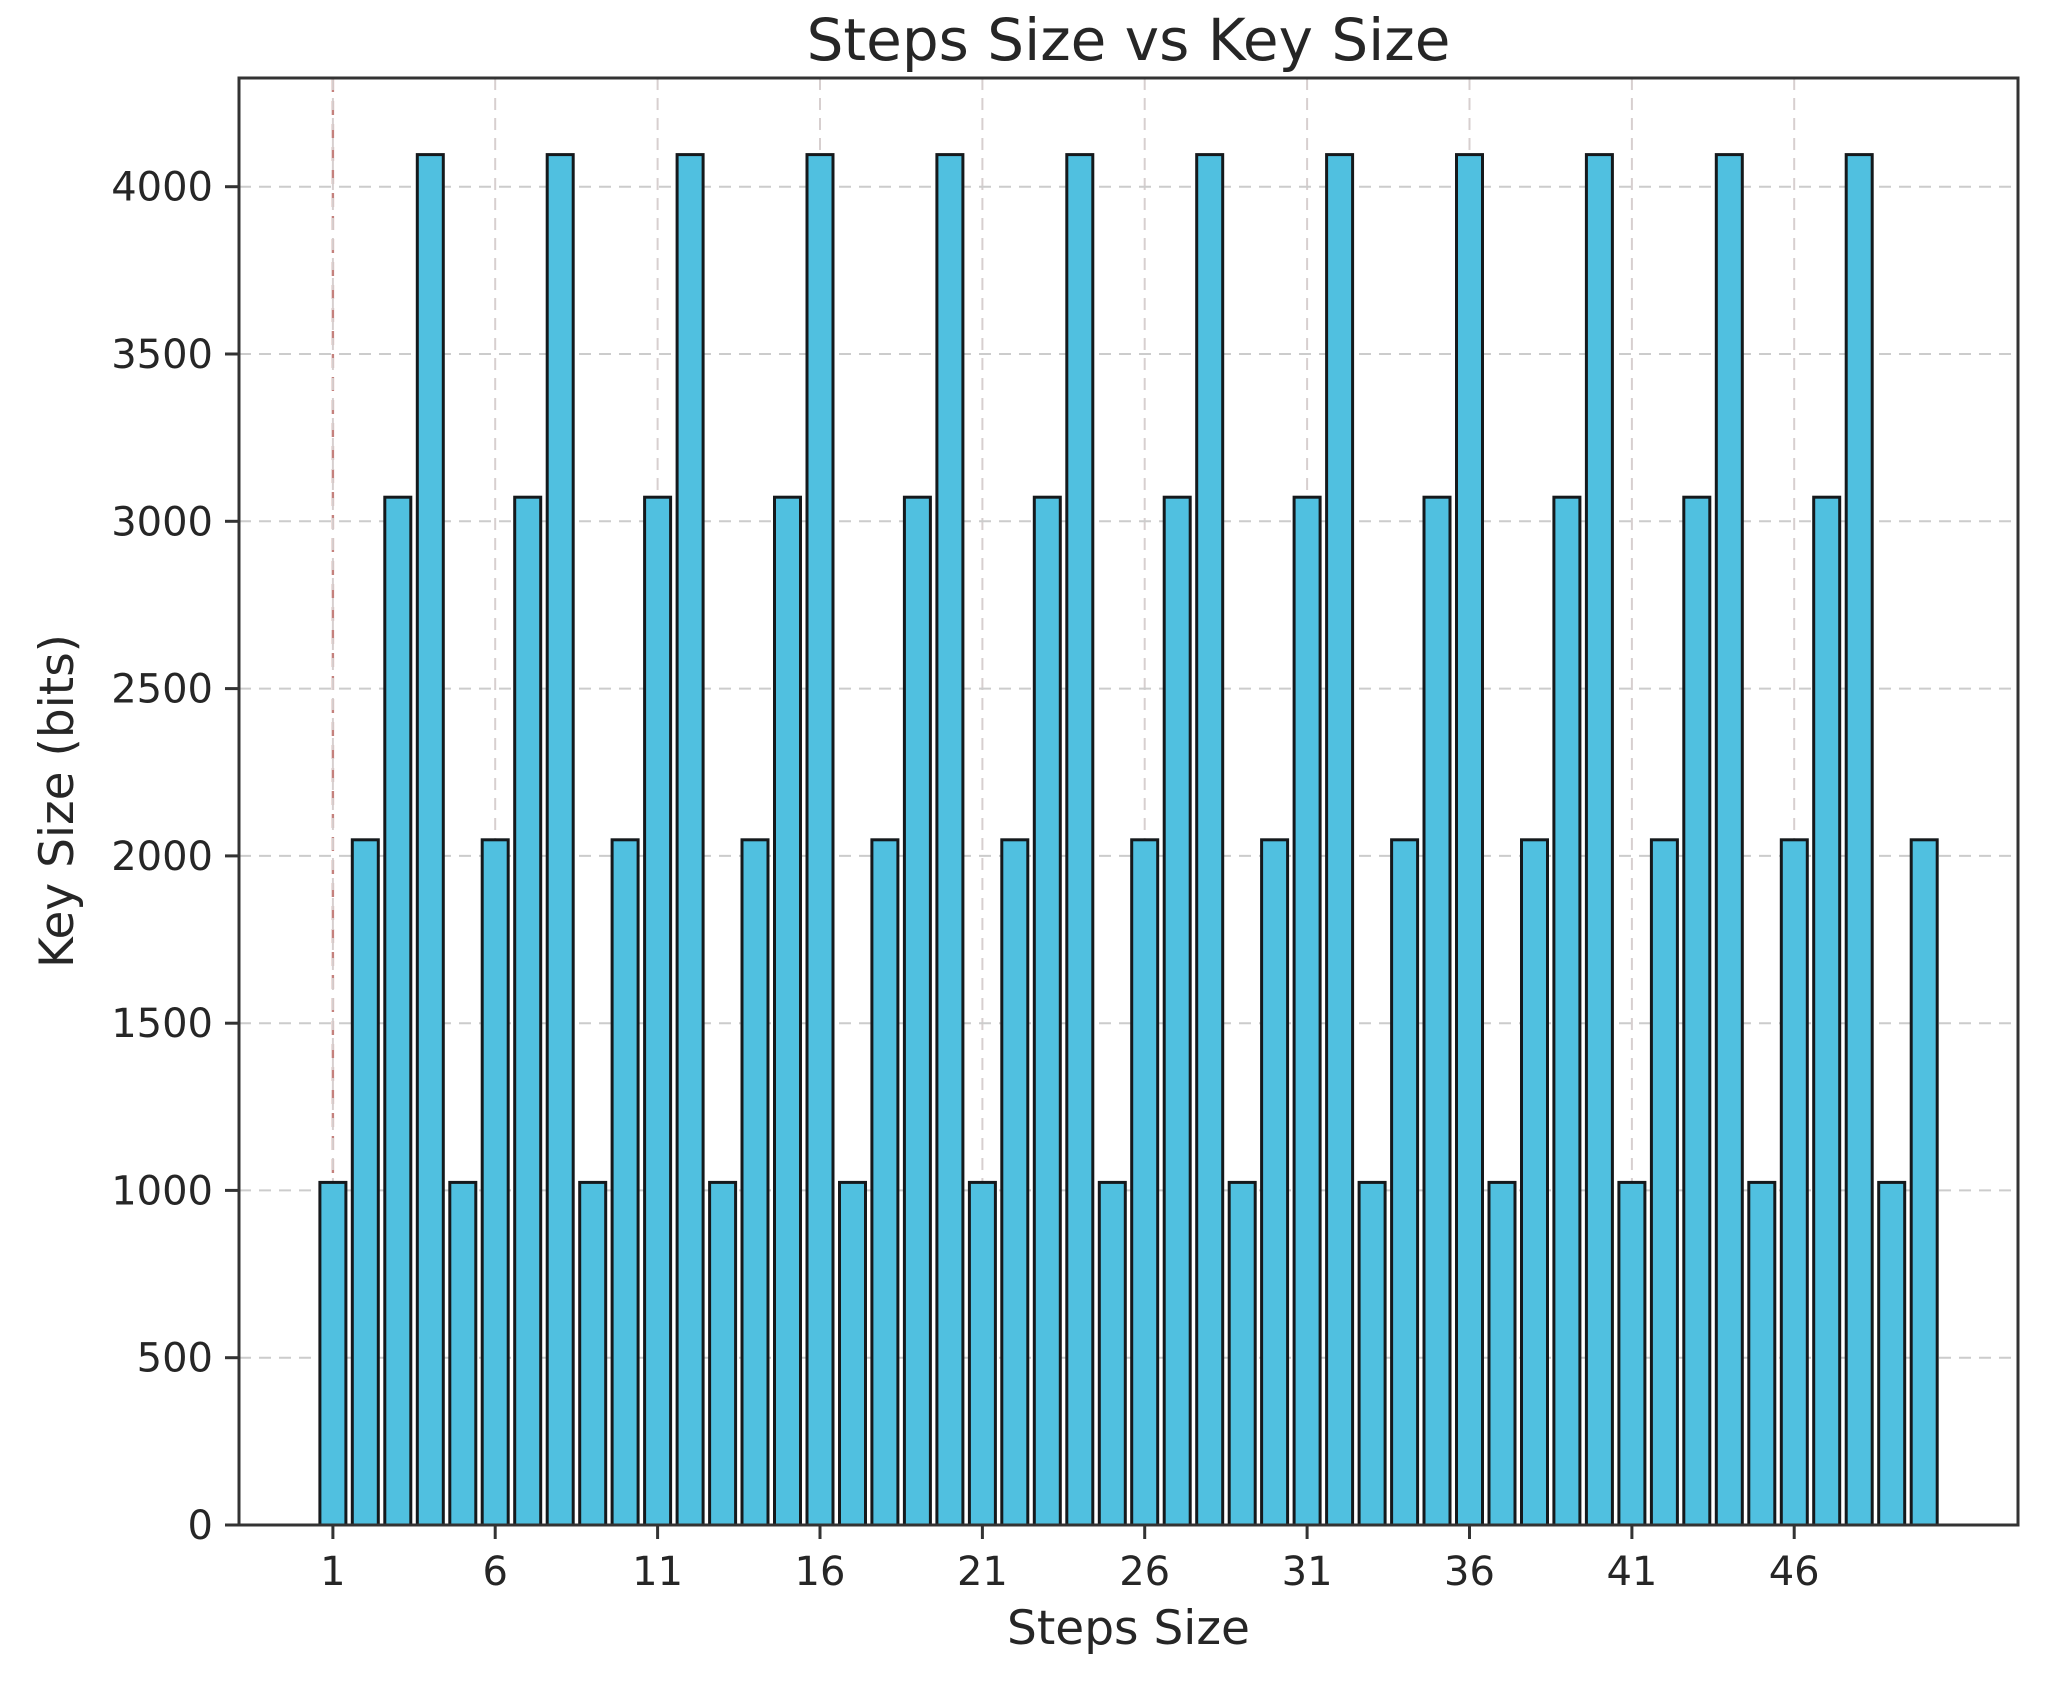  What do you see at coordinates (57, 801) in the screenshot?
I see `y-axis-label: Key Size (bits)` at bounding box center [57, 801].